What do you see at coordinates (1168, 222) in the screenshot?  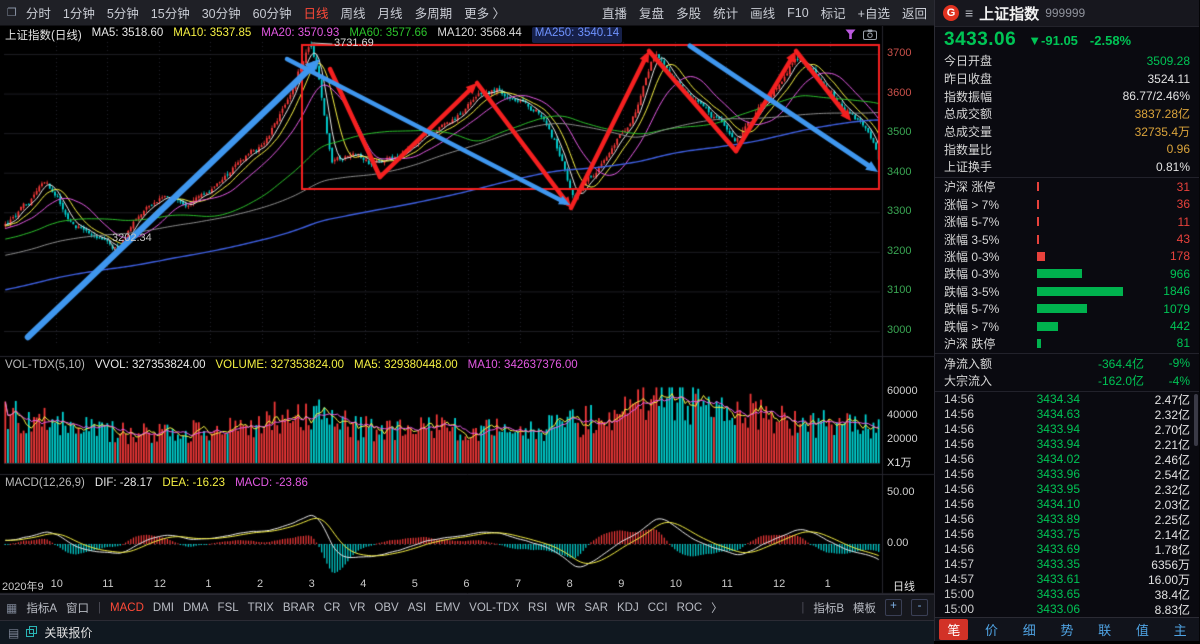 I see `breadth-value: 11` at bounding box center [1168, 222].